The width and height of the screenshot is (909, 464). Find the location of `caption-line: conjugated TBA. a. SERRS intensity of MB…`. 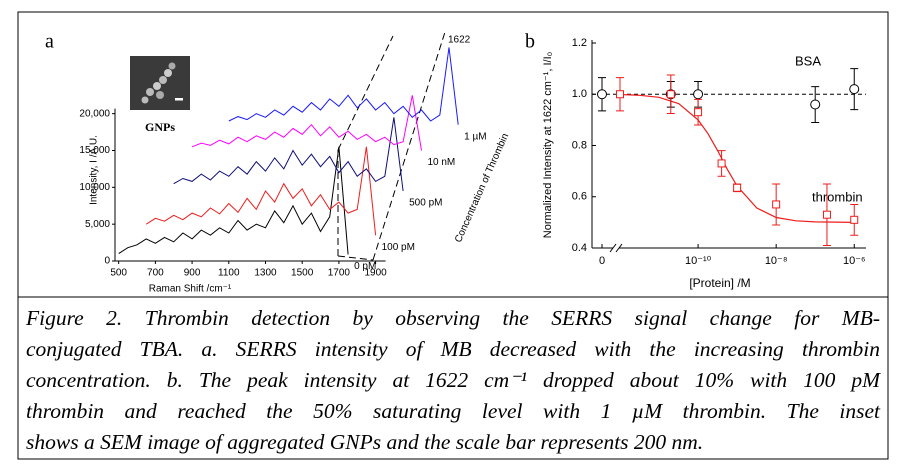

caption-line: conjugated TBA. a. SERRS intensity of MB… is located at coordinates (453, 349).